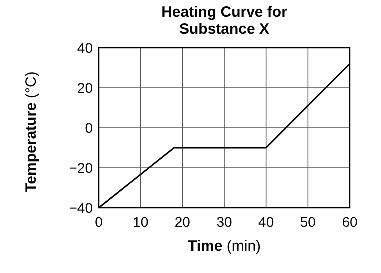  Describe the element at coordinates (350, 222) in the screenshot. I see `x-tick-label: 60` at that location.